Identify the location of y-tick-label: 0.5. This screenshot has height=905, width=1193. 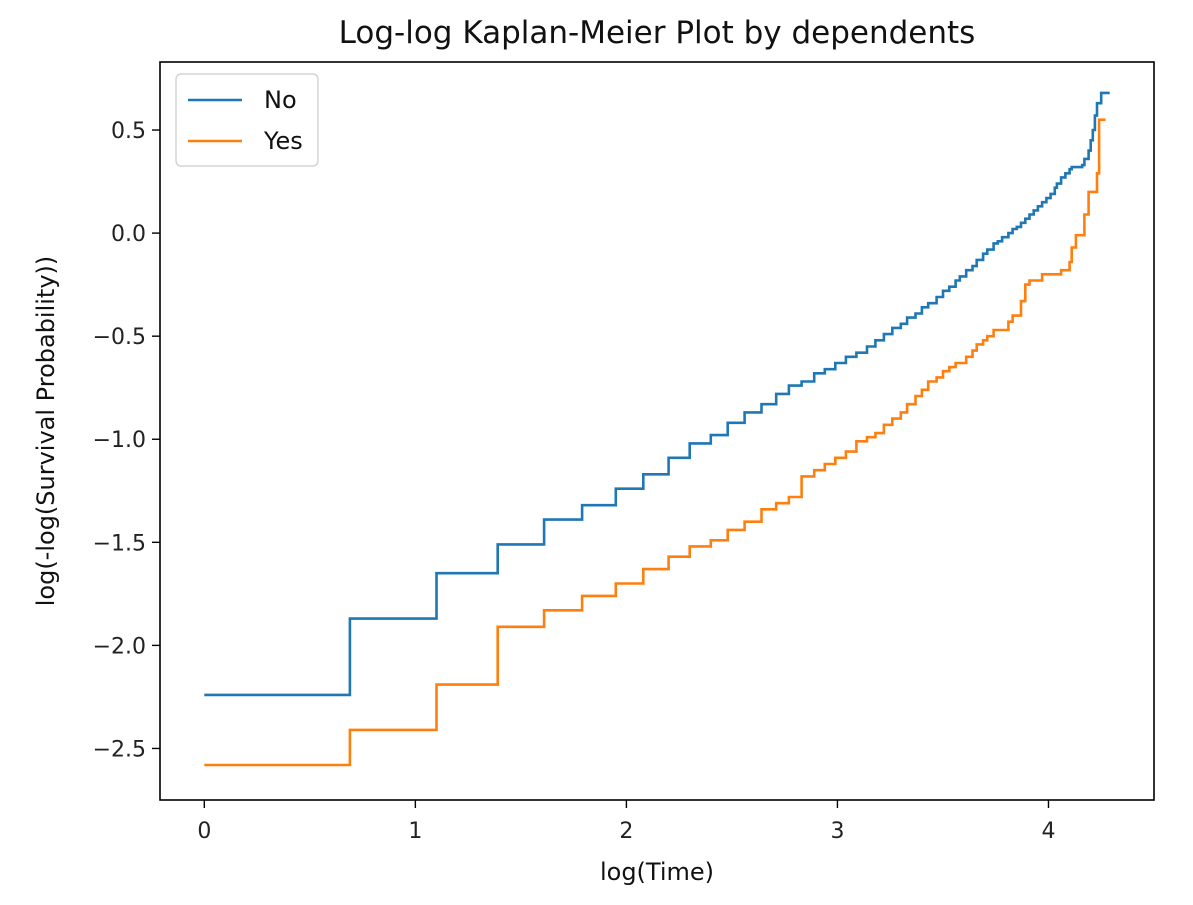
(128, 131).